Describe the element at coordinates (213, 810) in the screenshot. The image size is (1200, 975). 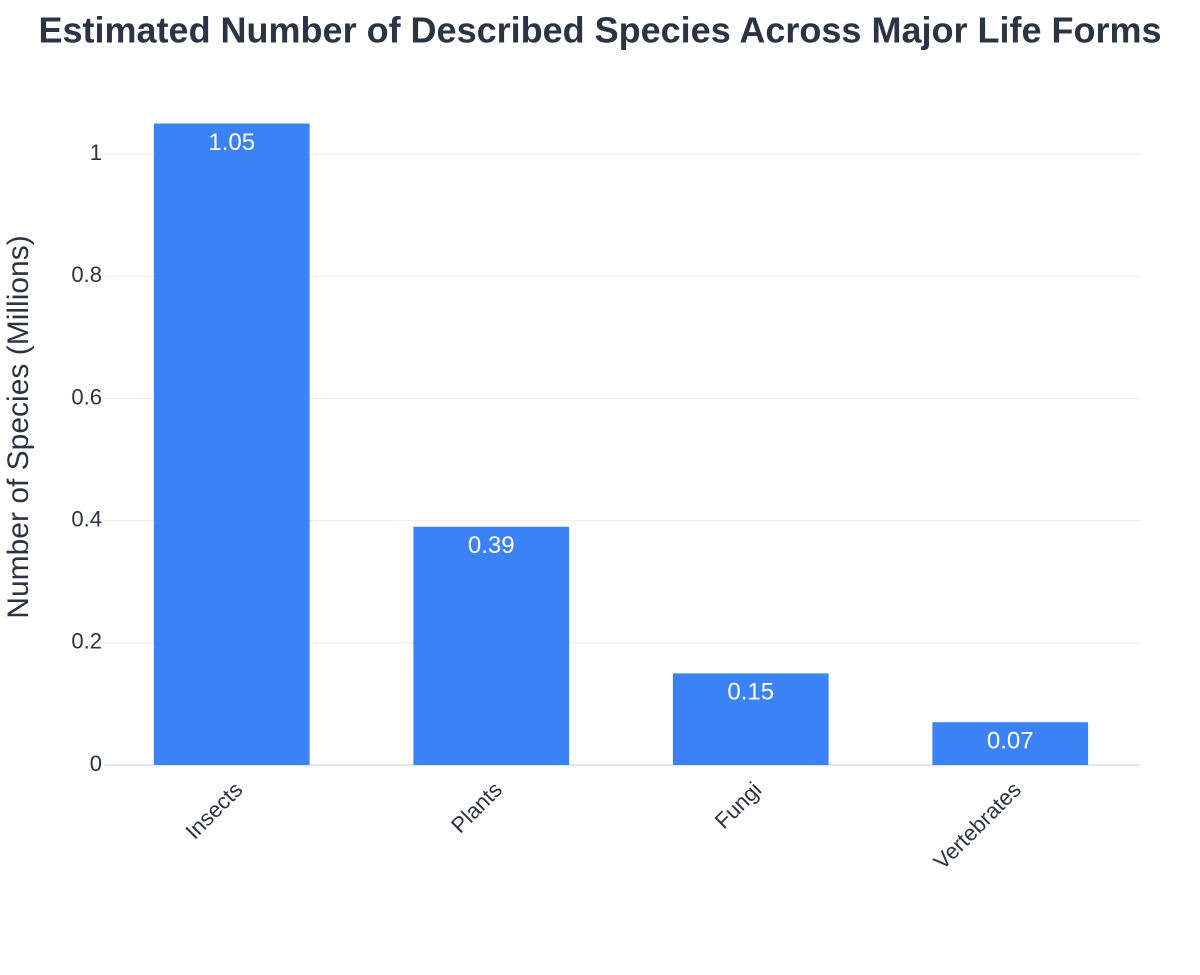
I see `x-tick-label: Insects` at that location.